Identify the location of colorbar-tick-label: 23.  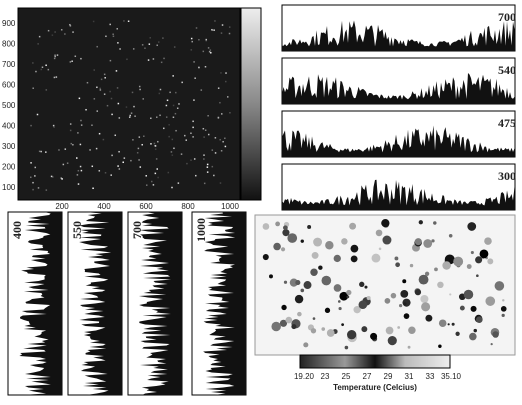
(325, 376).